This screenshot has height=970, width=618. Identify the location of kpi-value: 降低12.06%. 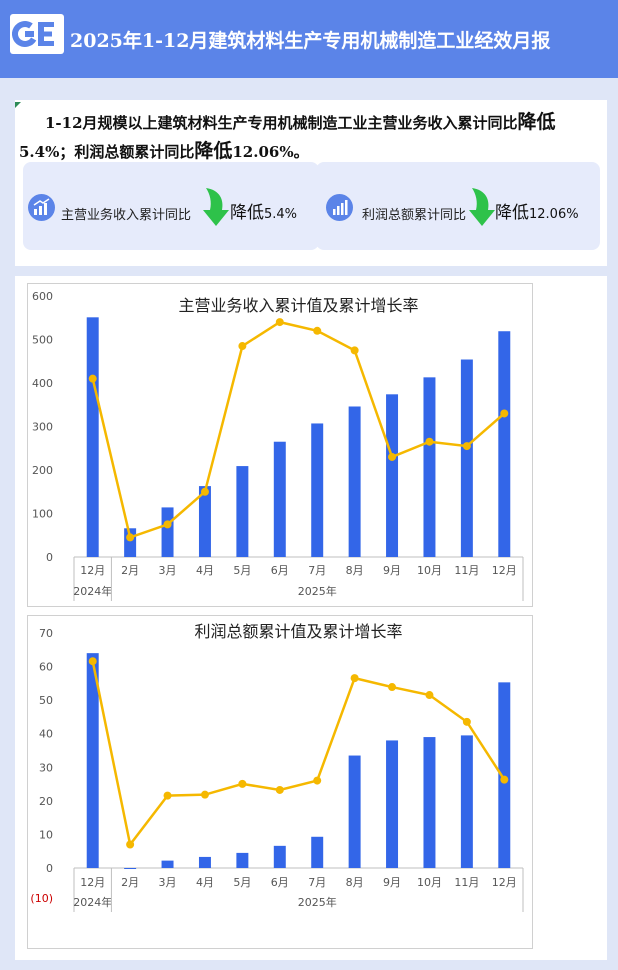
(537, 210).